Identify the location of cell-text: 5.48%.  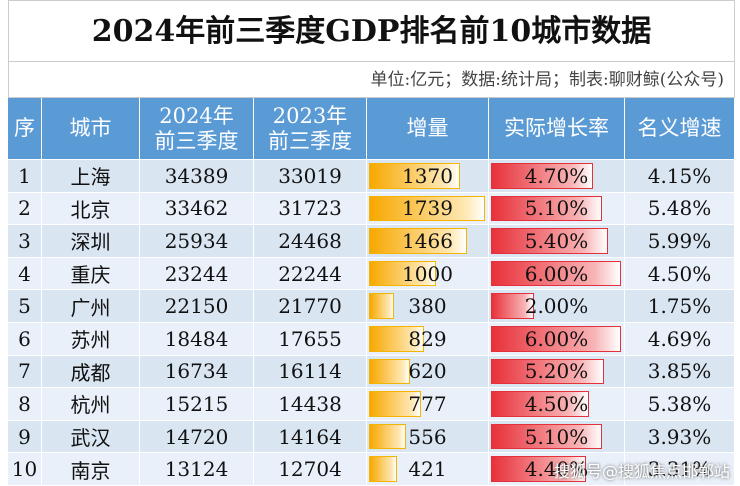
(679, 208).